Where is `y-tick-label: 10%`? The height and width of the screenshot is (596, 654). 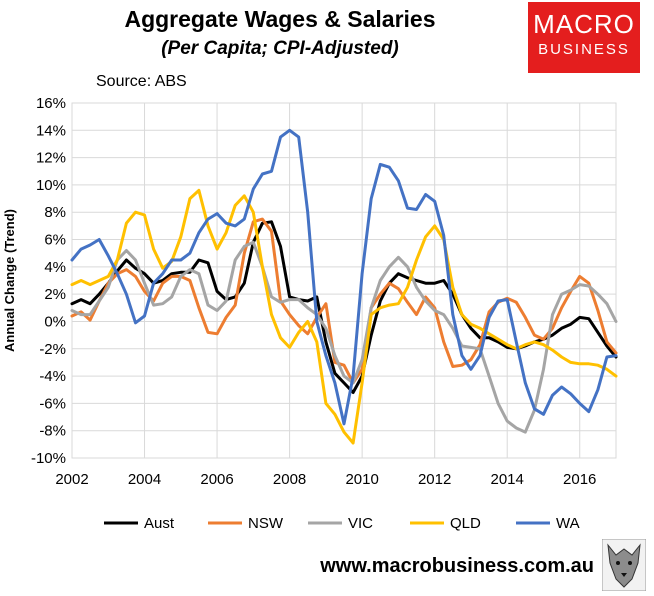
y-tick-label: 10% is located at coordinates (51, 185).